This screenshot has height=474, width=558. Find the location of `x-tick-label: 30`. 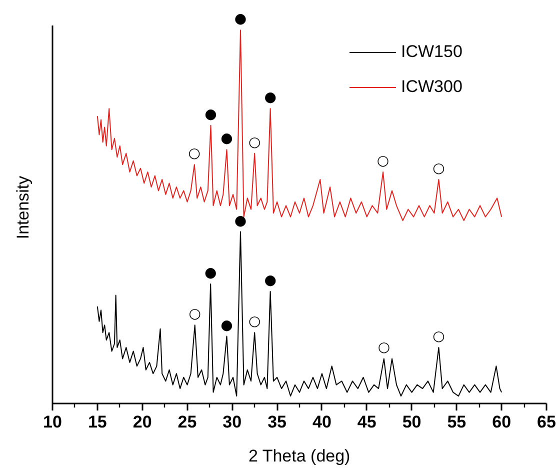

x-tick-label: 30 is located at coordinates (232, 422).